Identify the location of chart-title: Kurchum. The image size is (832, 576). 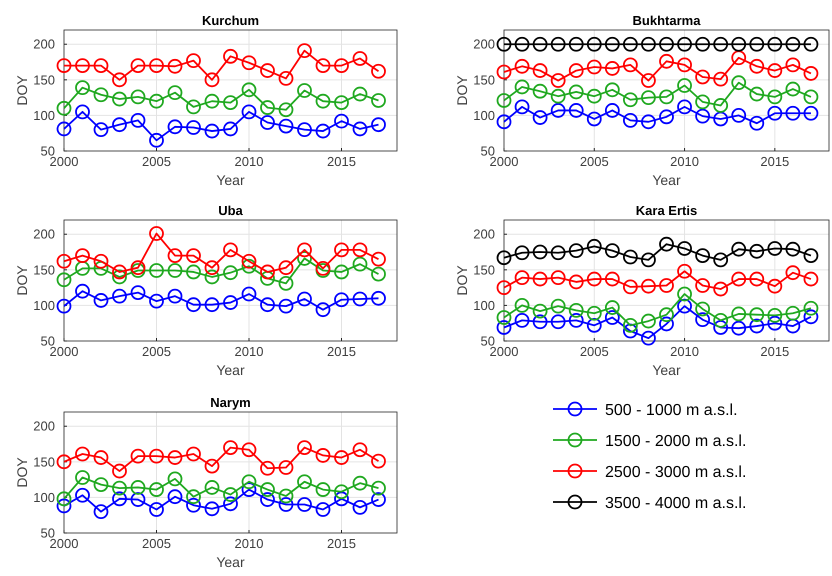
(231, 20).